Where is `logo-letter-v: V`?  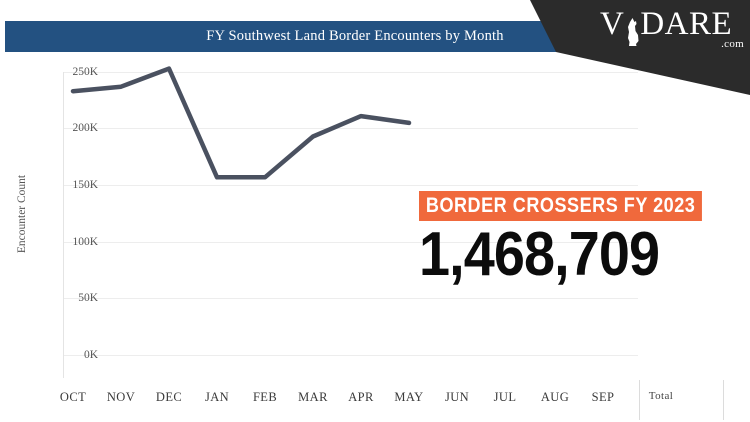 logo-letter-v: V is located at coordinates (612, 24).